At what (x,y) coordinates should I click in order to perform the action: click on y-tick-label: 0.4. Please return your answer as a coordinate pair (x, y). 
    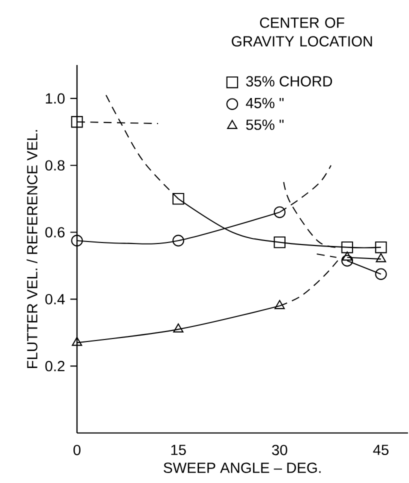
    Looking at the image, I should click on (55, 299).